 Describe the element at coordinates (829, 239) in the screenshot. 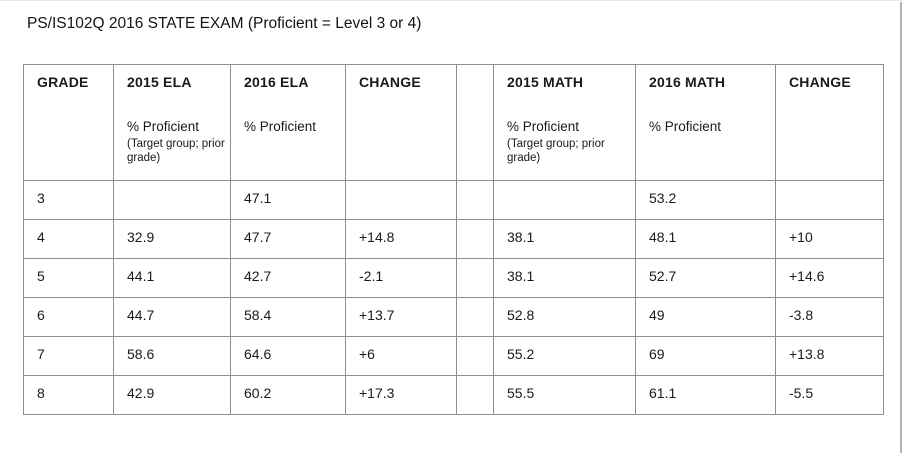

I see `math-change-cell: +10` at that location.